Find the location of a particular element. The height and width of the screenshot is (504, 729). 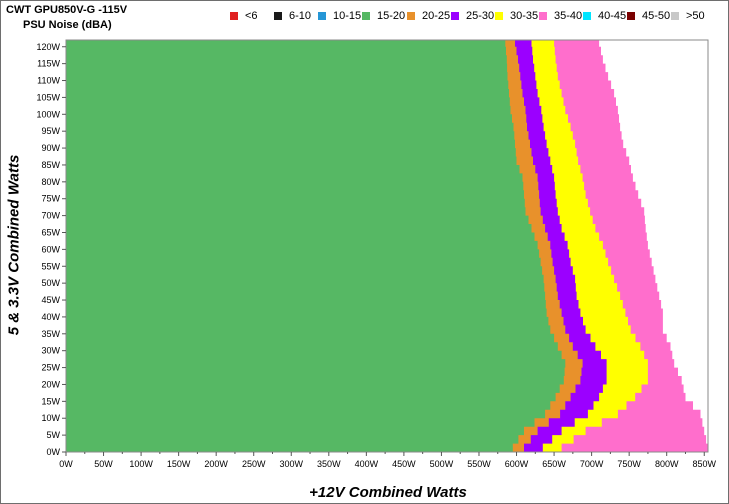

x-tick-label: 750W is located at coordinates (629, 464).